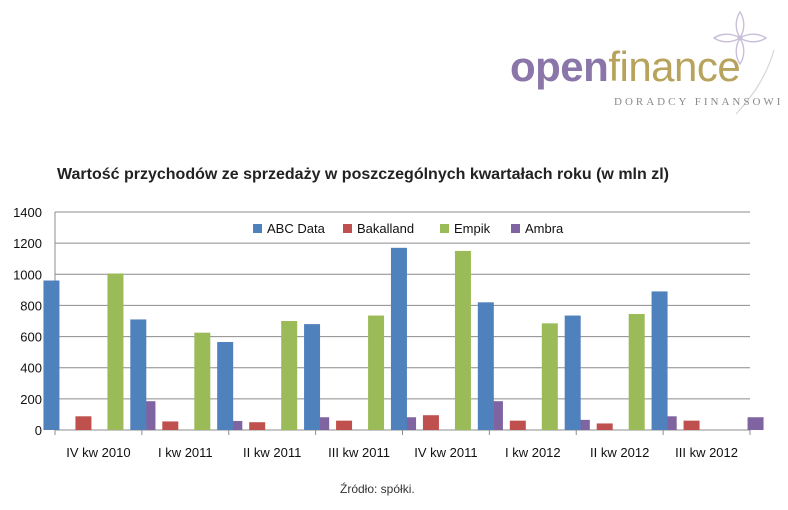 The width and height of the screenshot is (788, 510). Describe the element at coordinates (533, 452) in the screenshot. I see `x-tick-label: I kw 2012` at that location.